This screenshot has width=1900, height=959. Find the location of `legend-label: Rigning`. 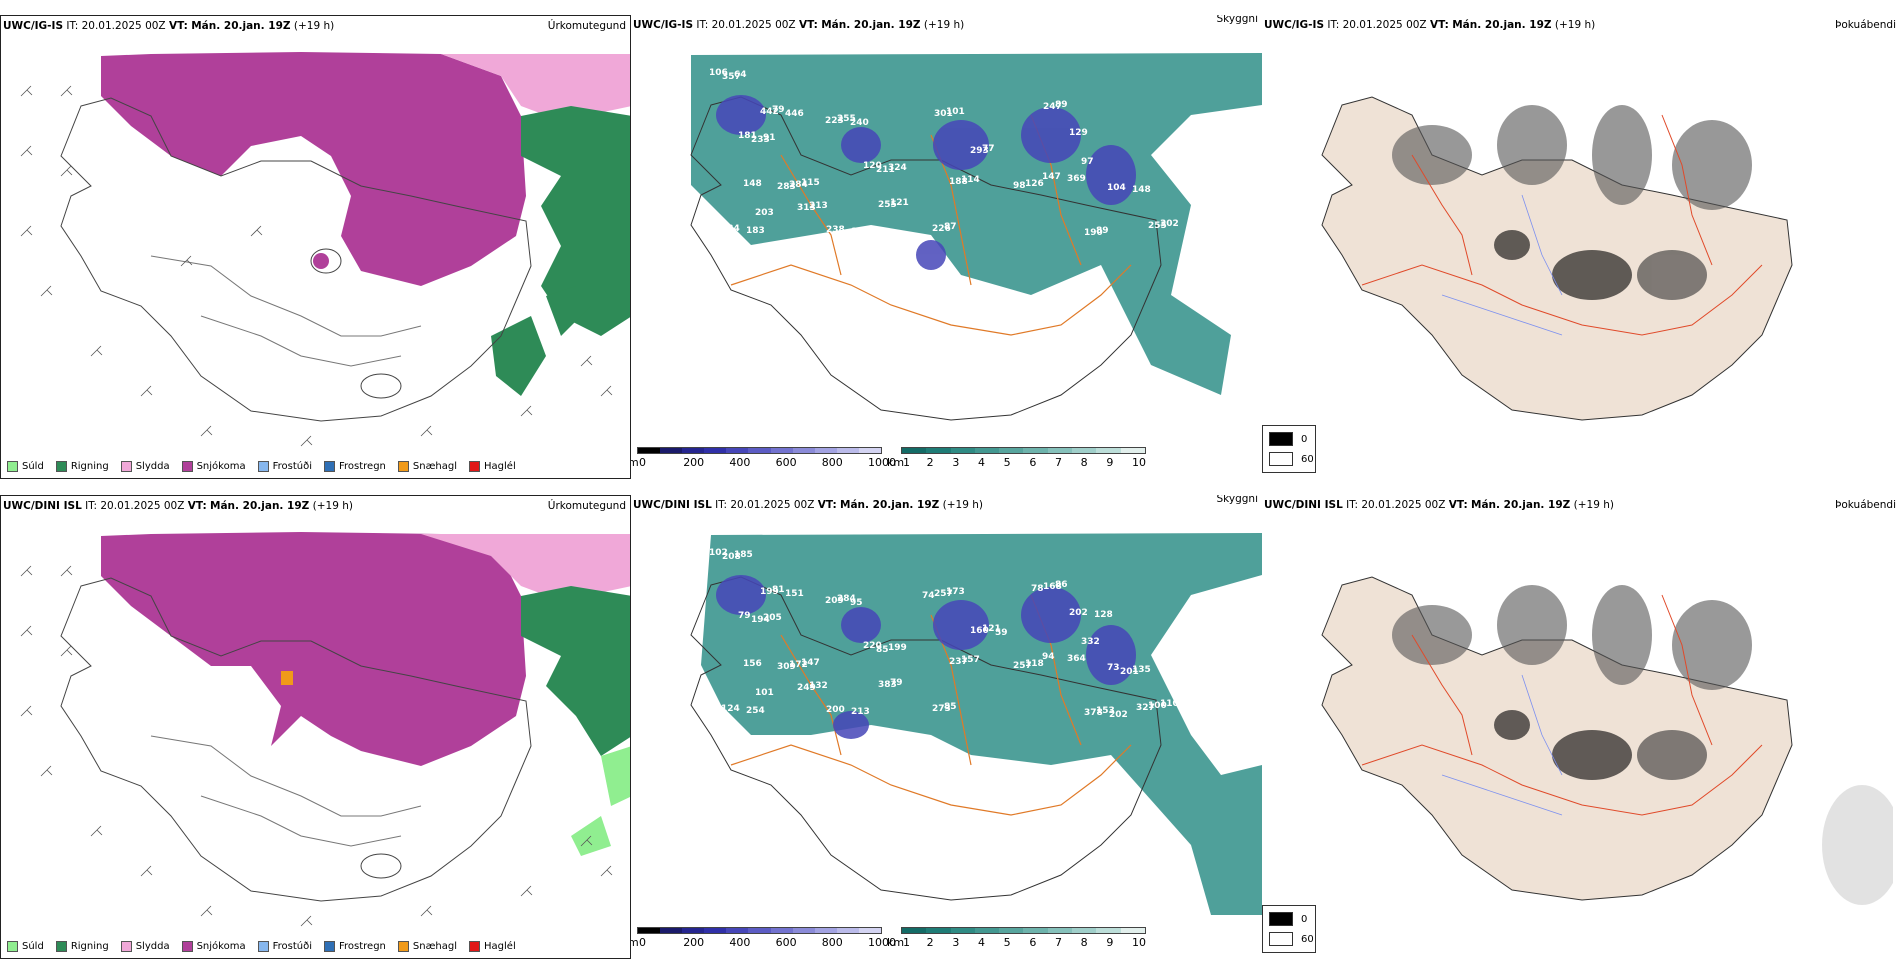

legend-label: Rigning is located at coordinates (89, 946).